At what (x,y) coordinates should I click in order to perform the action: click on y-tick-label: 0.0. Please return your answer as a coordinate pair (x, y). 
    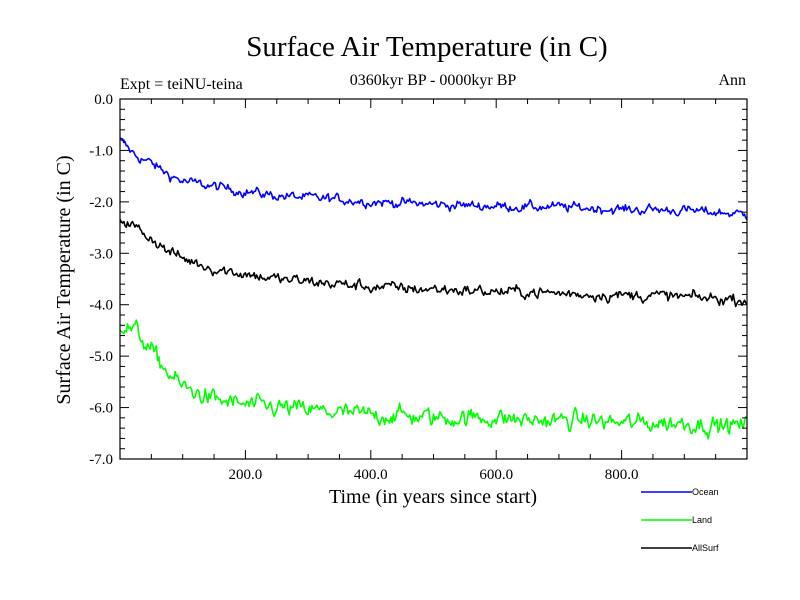
    Looking at the image, I should click on (103, 100).